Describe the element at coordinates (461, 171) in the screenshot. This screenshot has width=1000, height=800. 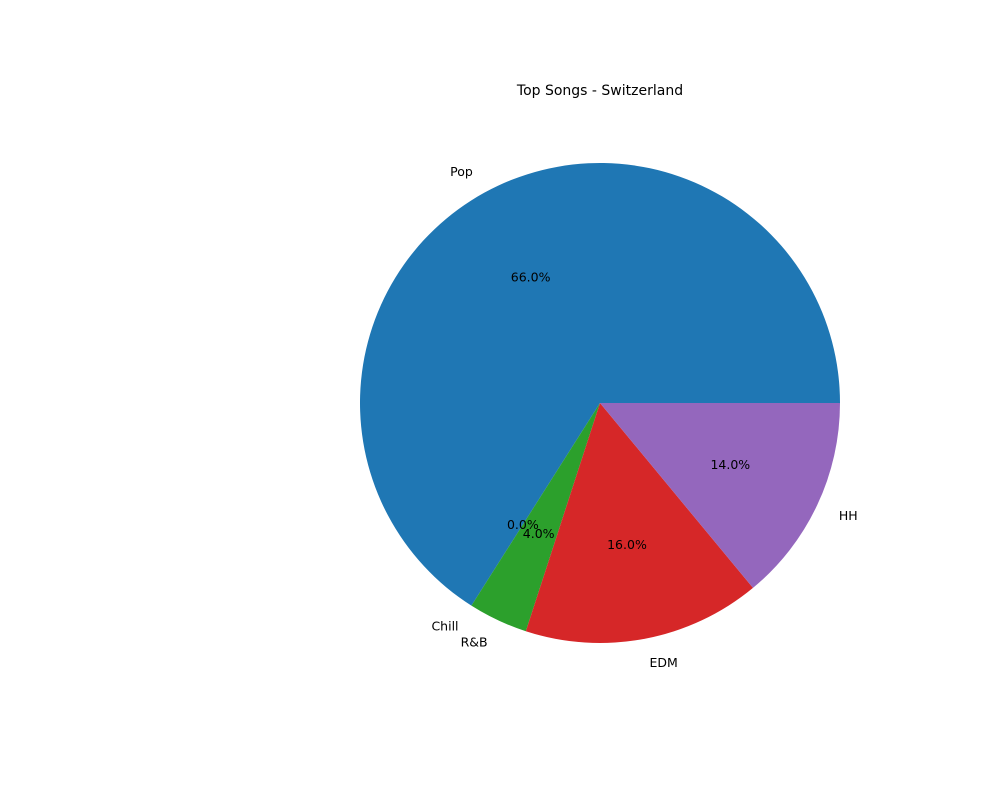
I see `category-label-pop: Pop` at that location.